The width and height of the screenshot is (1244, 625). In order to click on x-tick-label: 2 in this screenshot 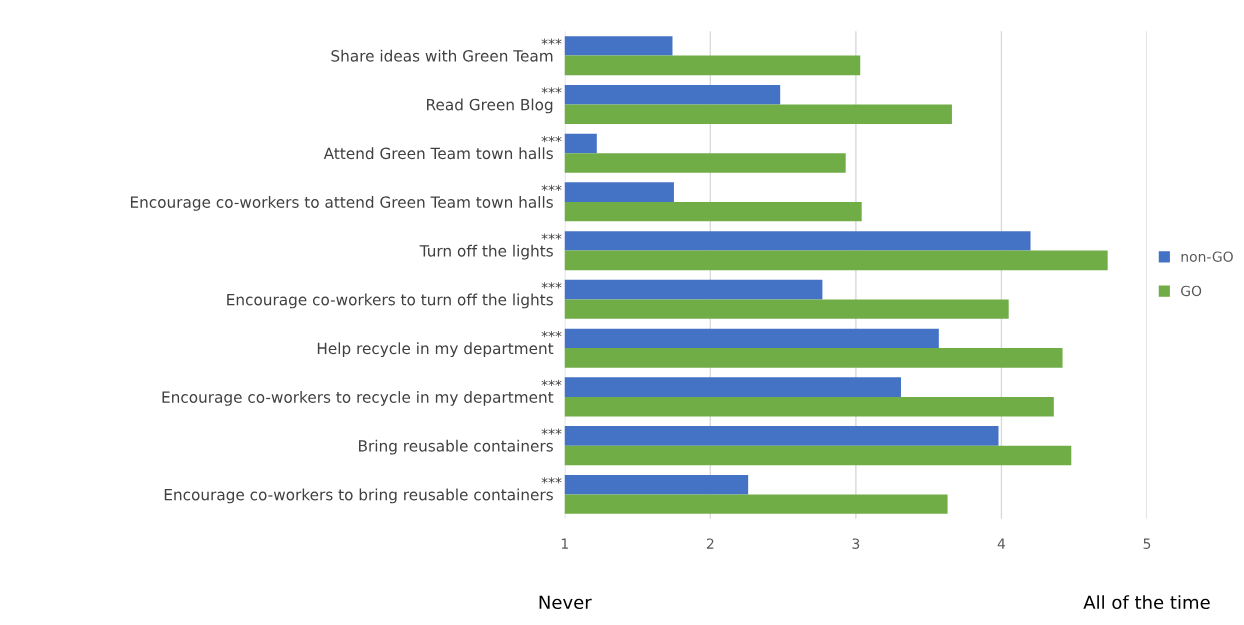, I will do `click(710, 543)`.